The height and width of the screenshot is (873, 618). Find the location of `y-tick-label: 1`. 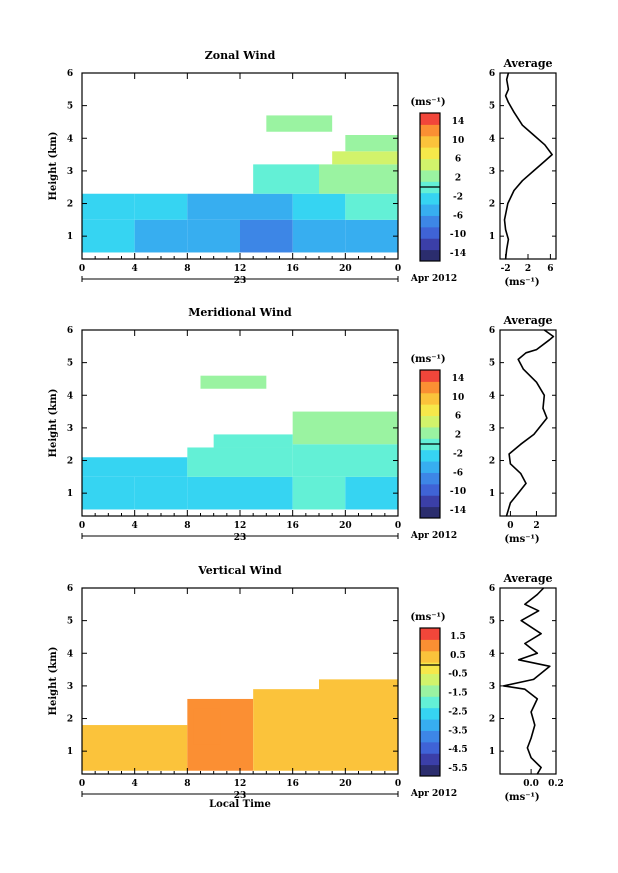

y-tick-label: 1 is located at coordinates (70, 752).